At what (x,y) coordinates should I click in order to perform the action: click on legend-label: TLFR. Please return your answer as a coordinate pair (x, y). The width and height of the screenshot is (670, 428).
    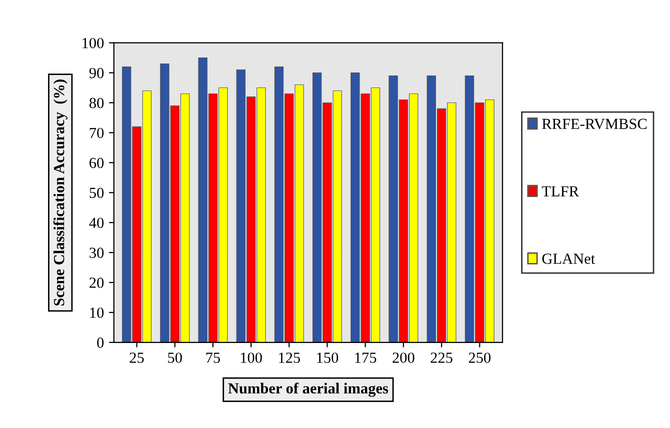
    Looking at the image, I should click on (560, 191).